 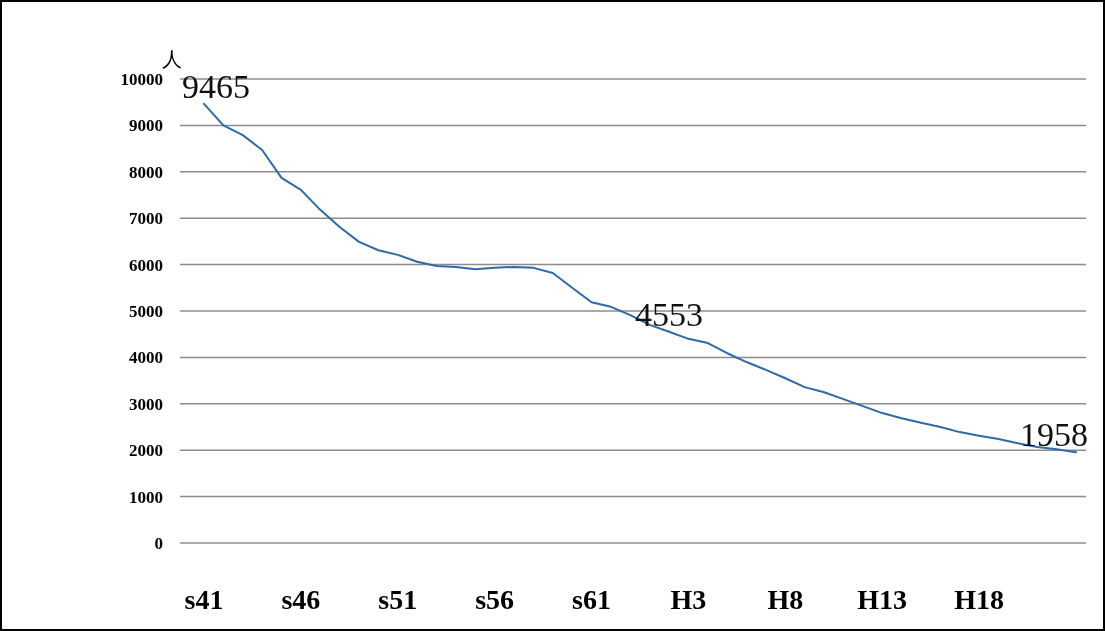 I want to click on y-tick-label: 3000, so click(x=146, y=404).